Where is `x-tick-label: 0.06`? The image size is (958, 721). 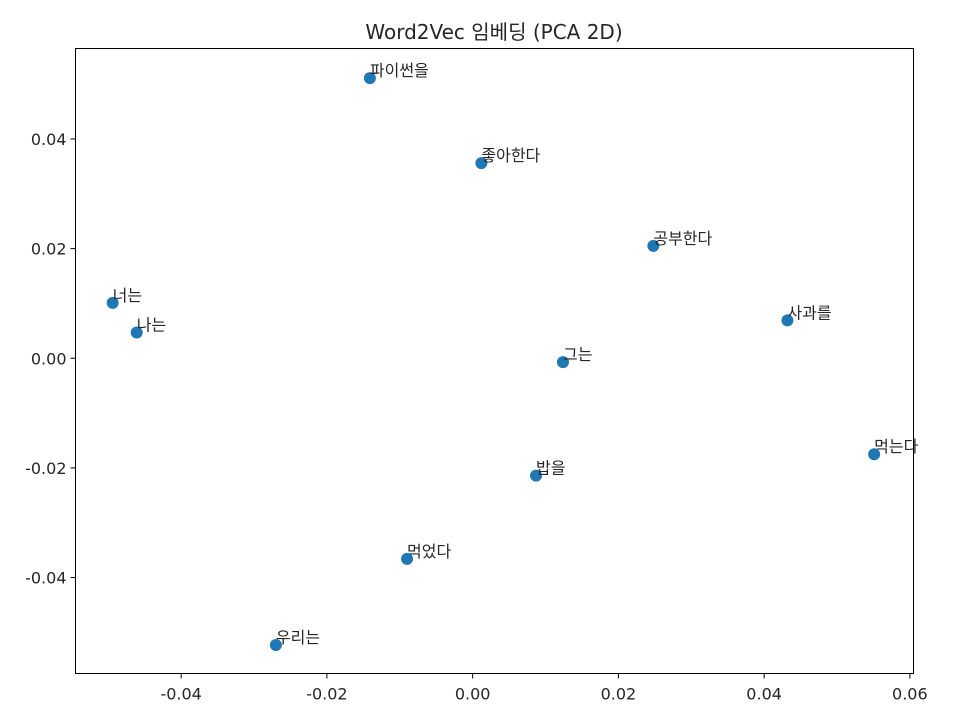 x-tick-label: 0.06 is located at coordinates (910, 694).